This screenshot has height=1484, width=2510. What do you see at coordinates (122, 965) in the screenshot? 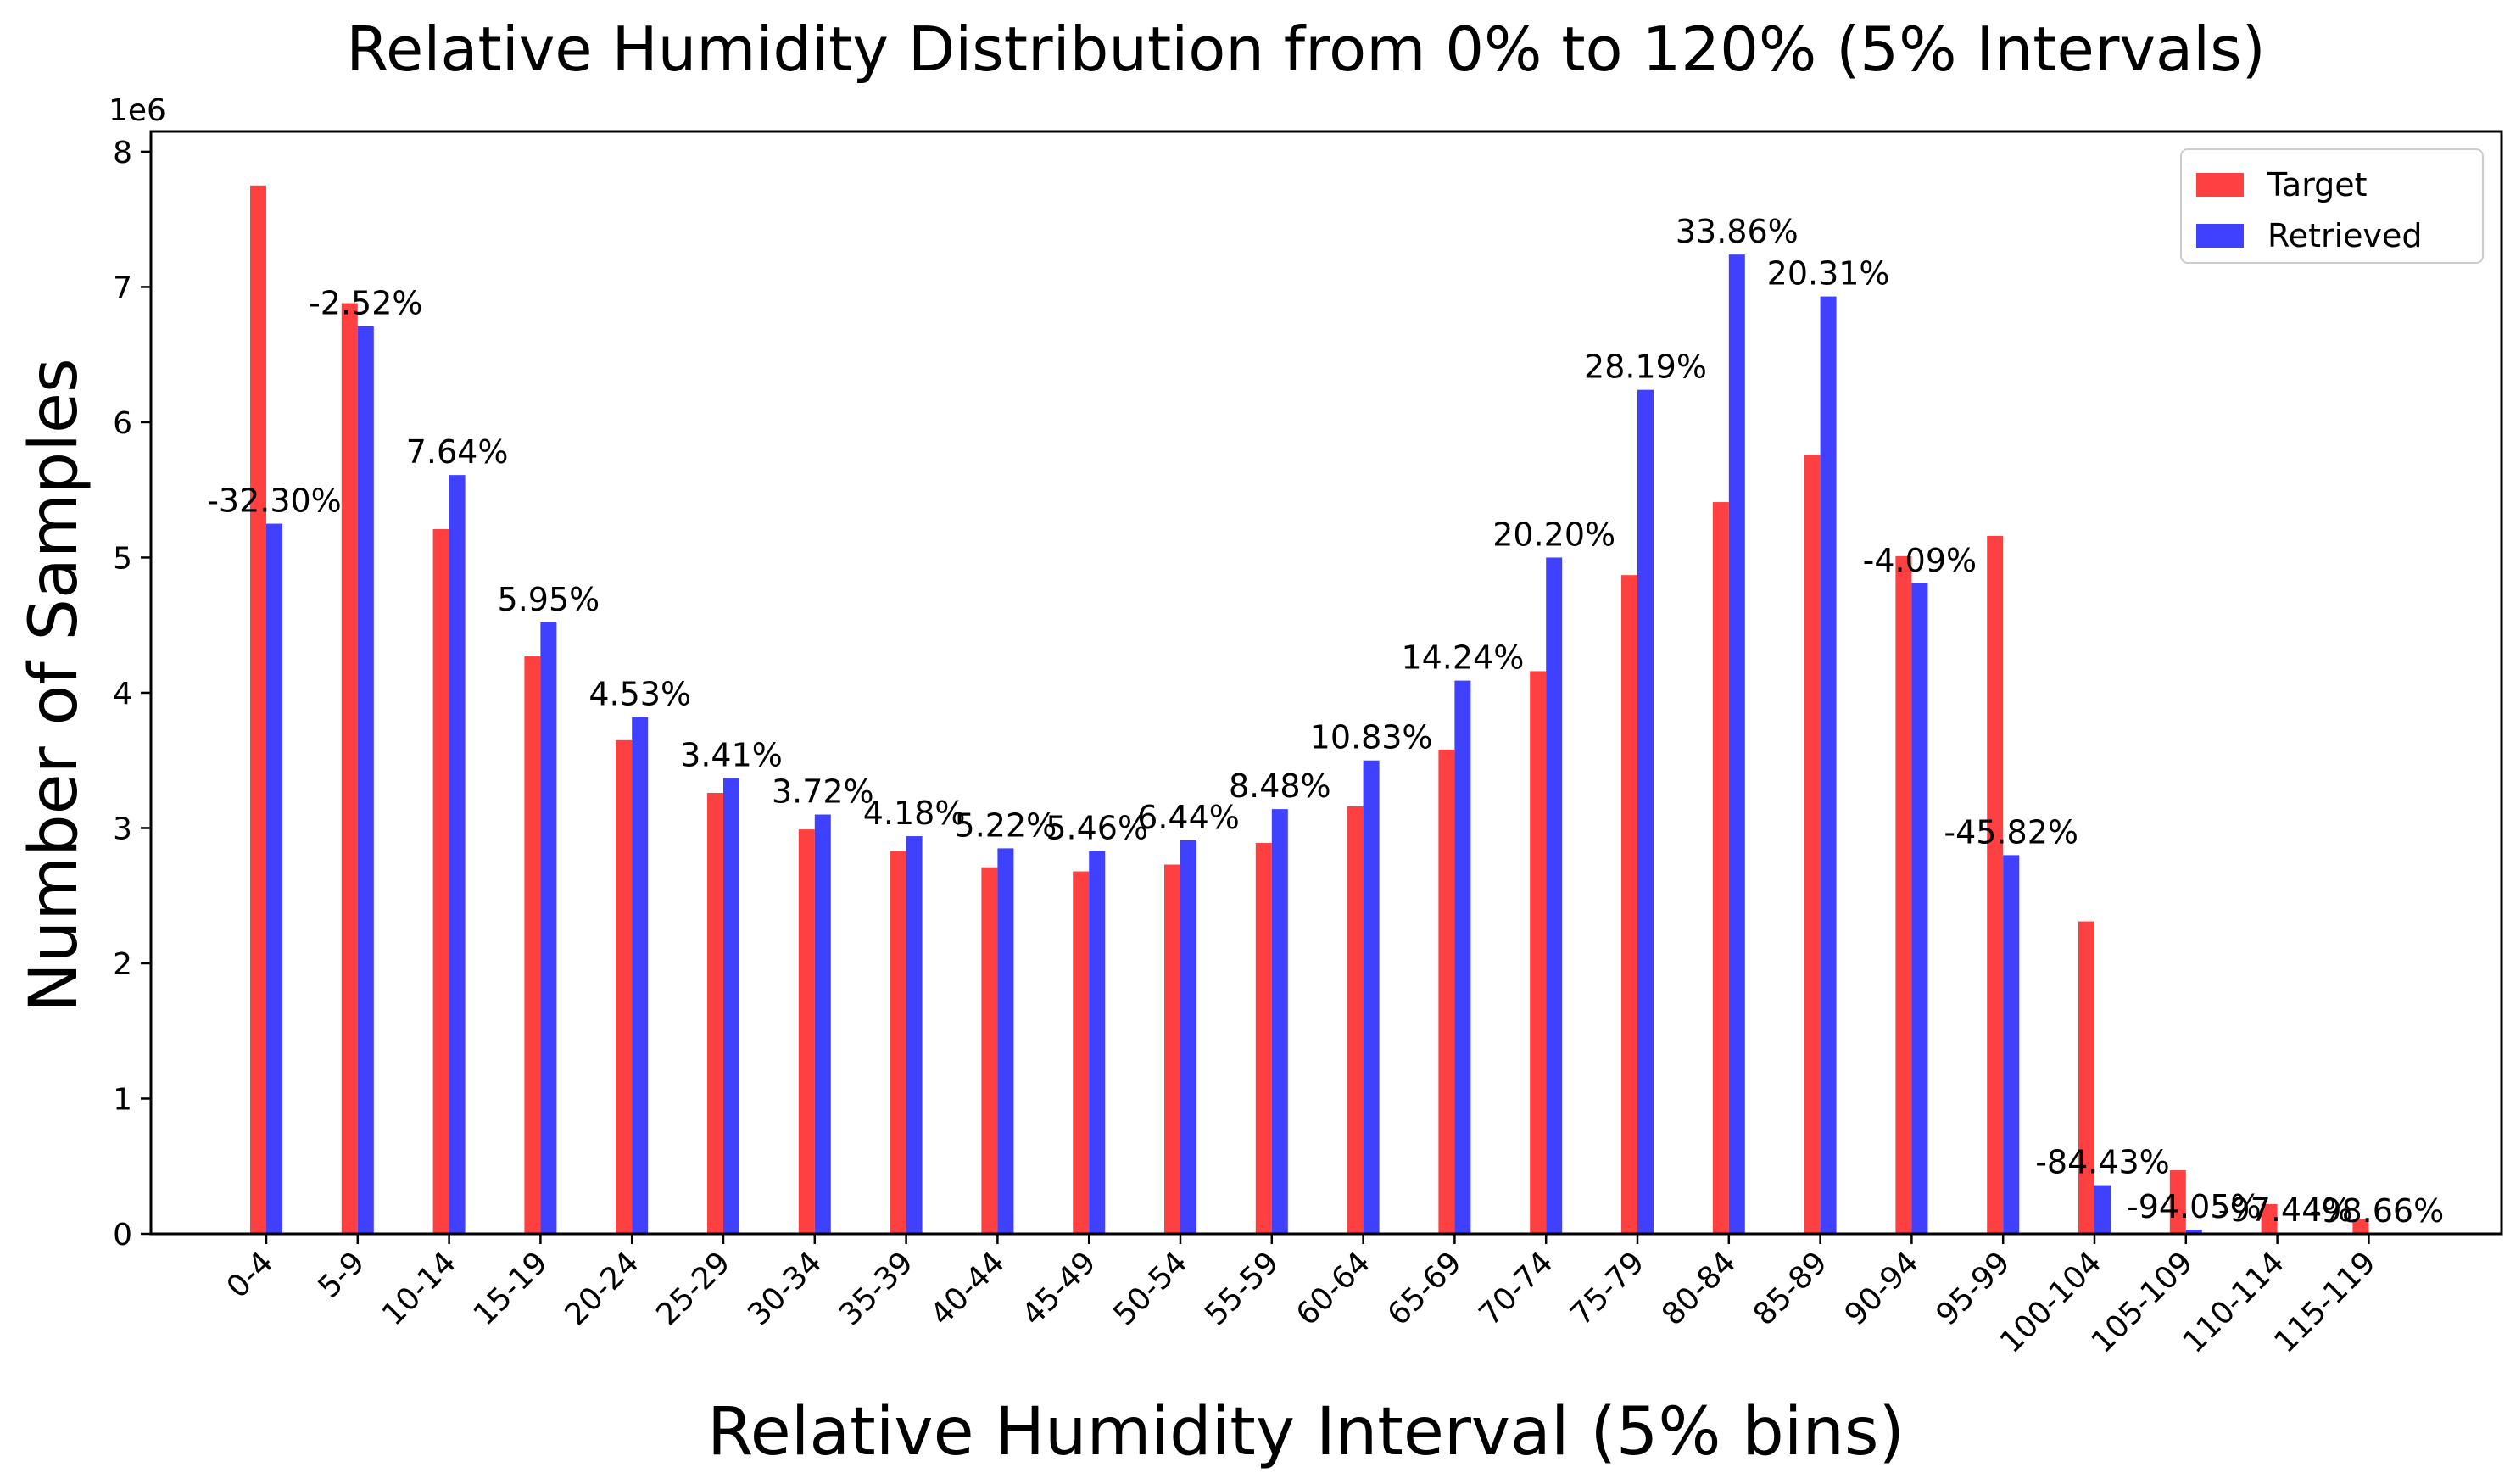
I see `y-tick-label: 2` at bounding box center [122, 965].